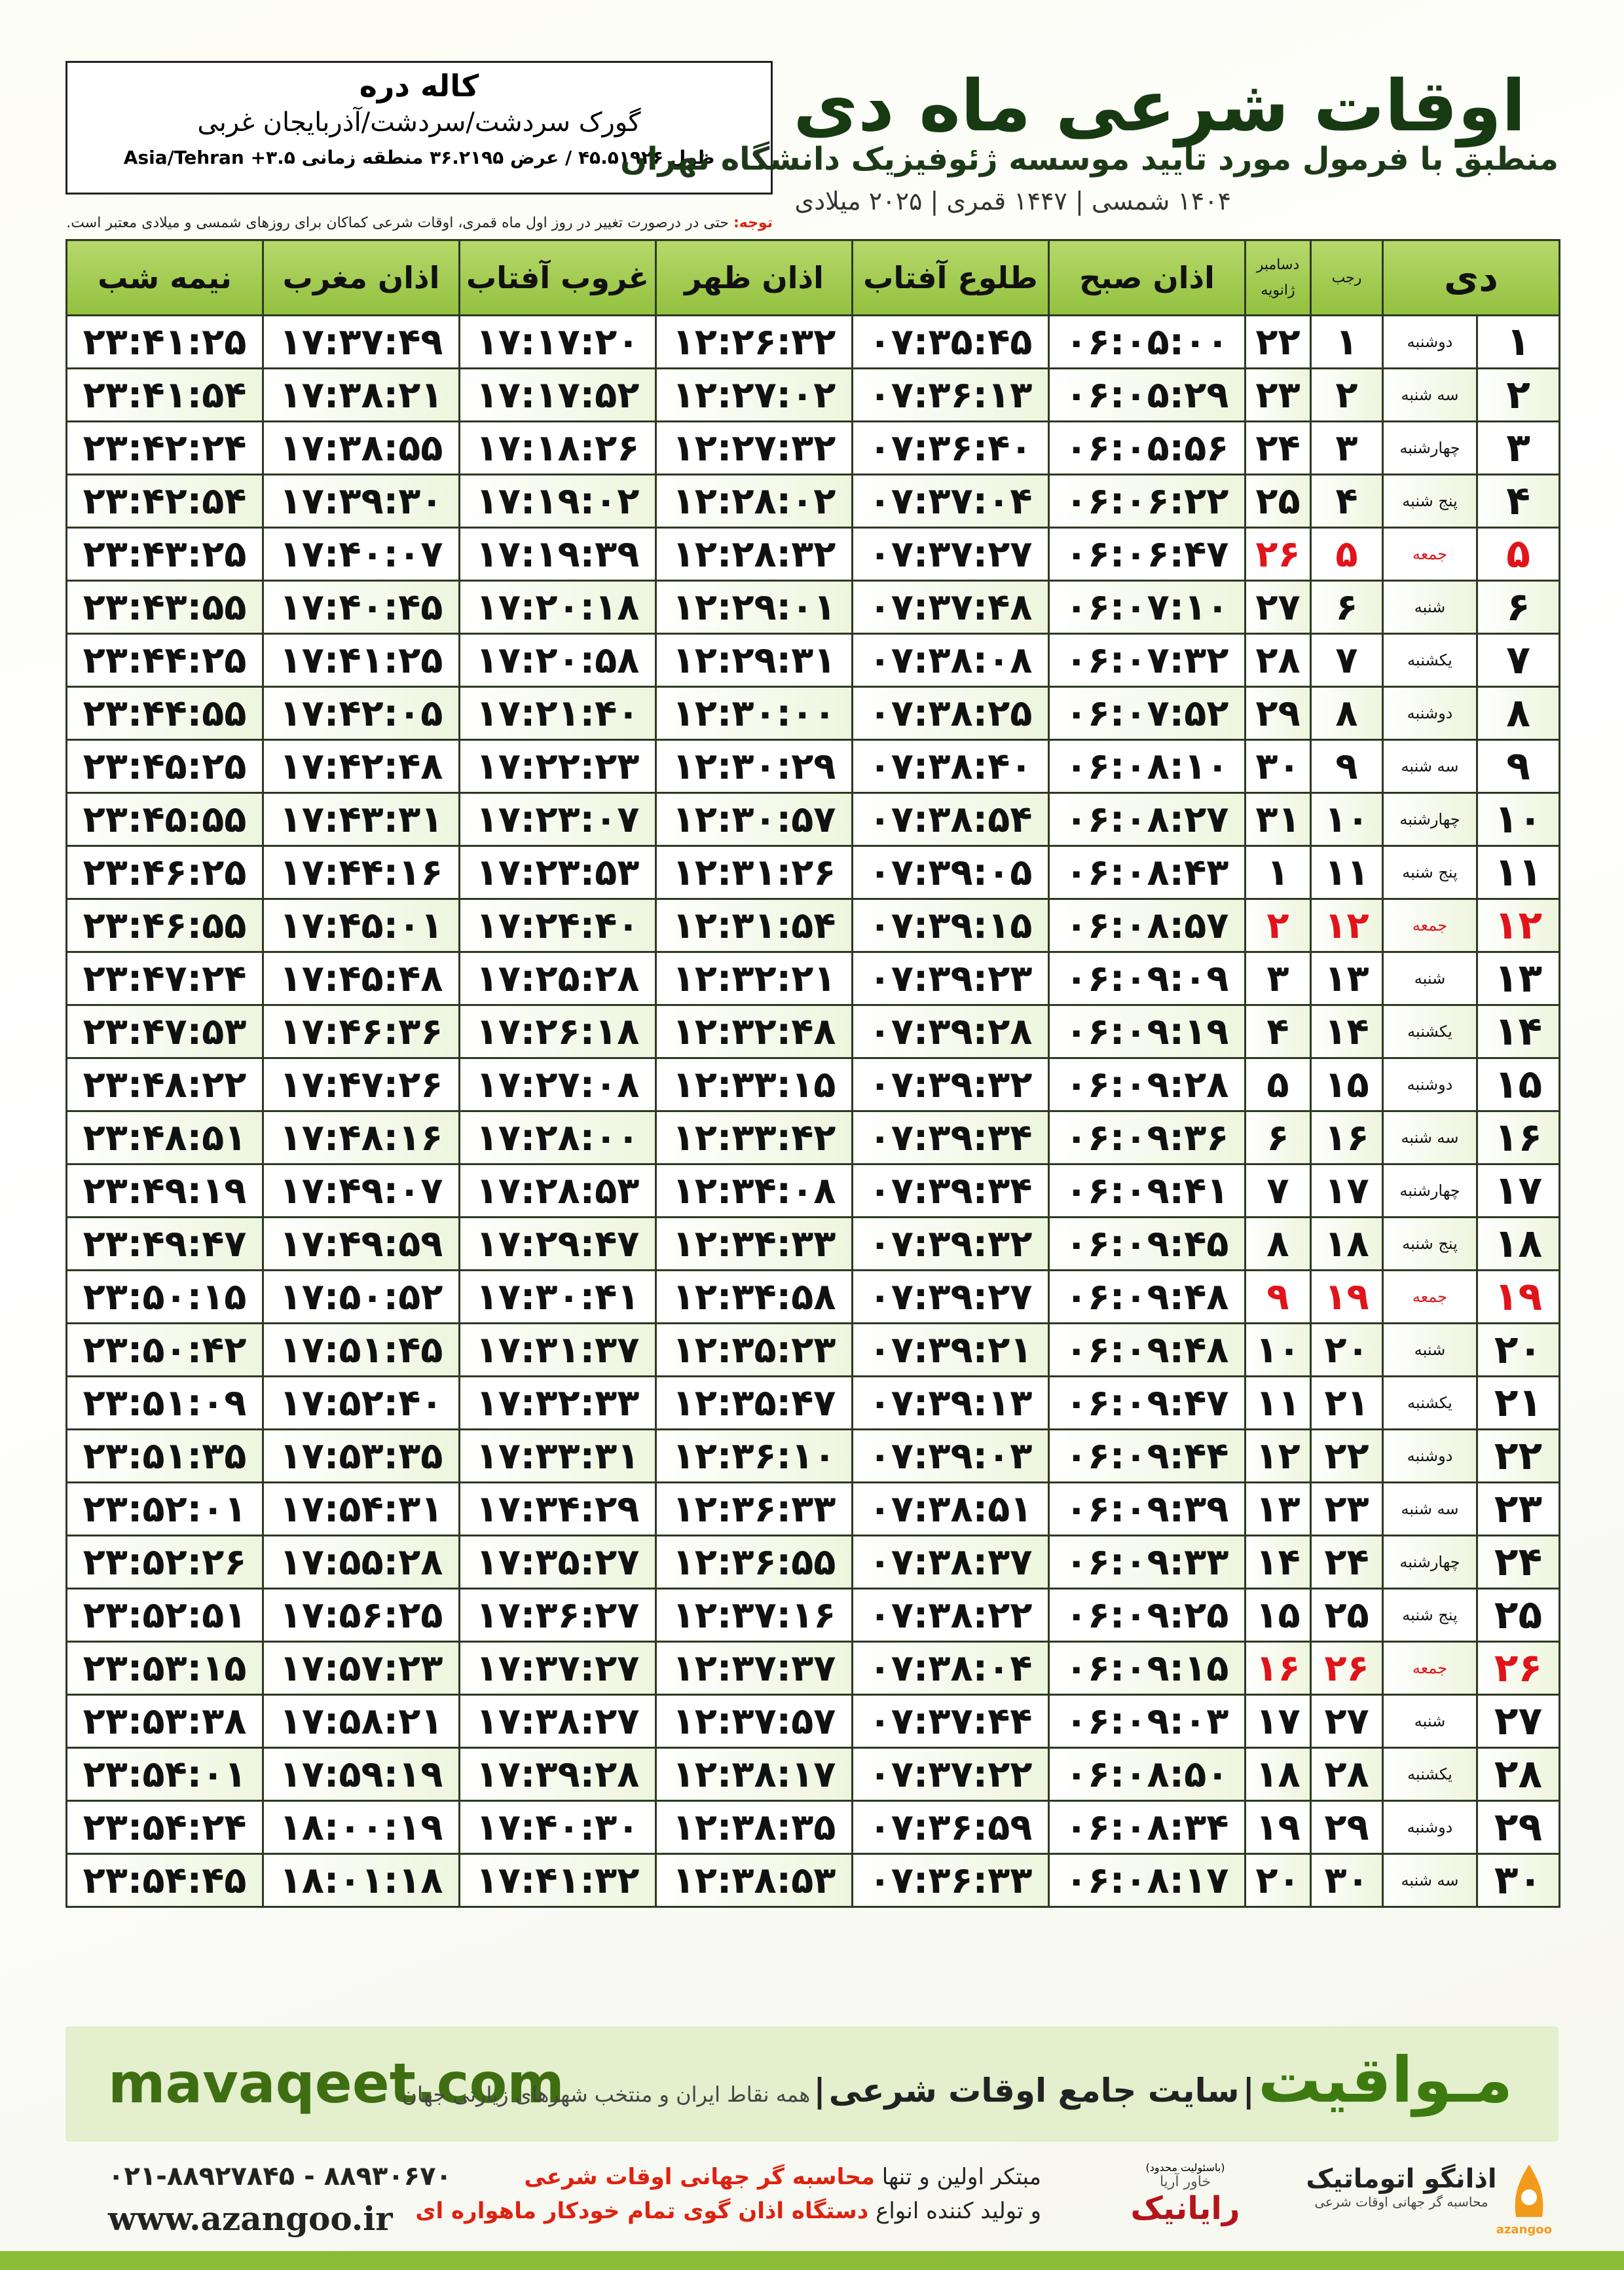 This screenshot has height=2270, width=1624. I want to click on table-cell: ۲۵, so click(1518, 1615).